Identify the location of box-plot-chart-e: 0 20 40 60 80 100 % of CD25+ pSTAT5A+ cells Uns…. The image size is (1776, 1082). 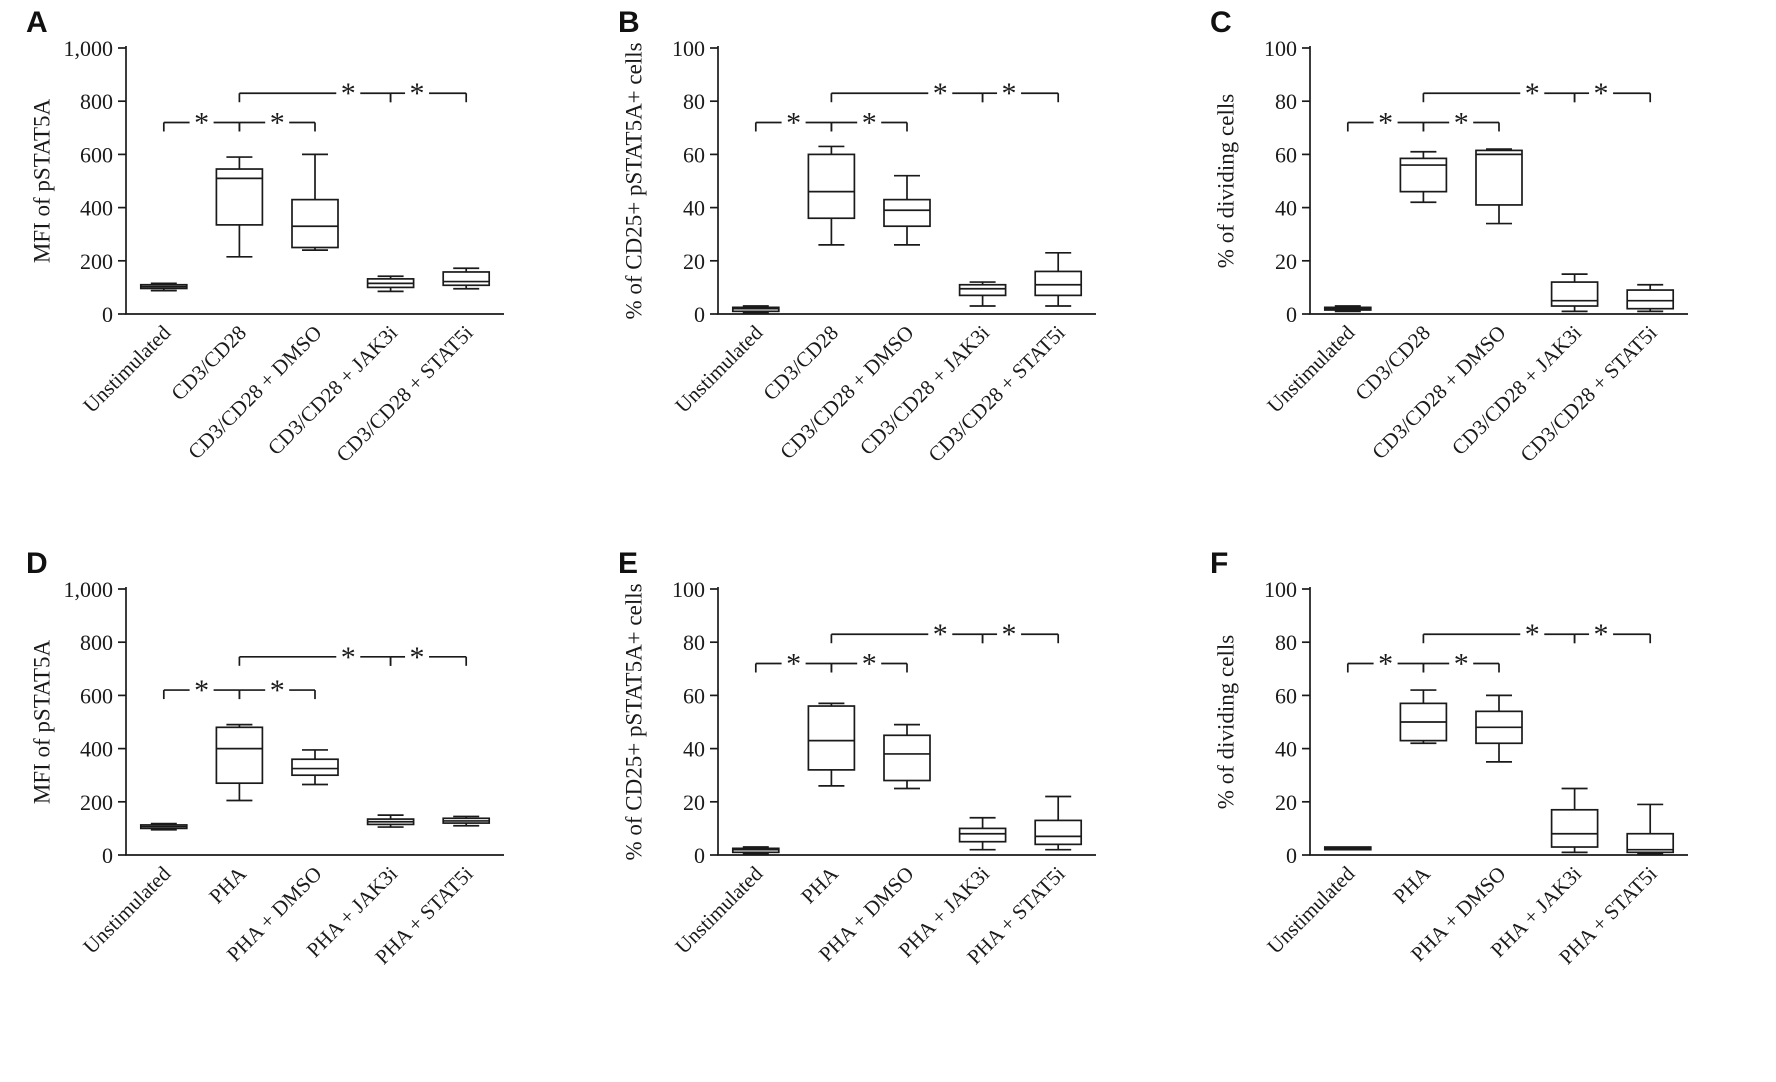
(859, 773).